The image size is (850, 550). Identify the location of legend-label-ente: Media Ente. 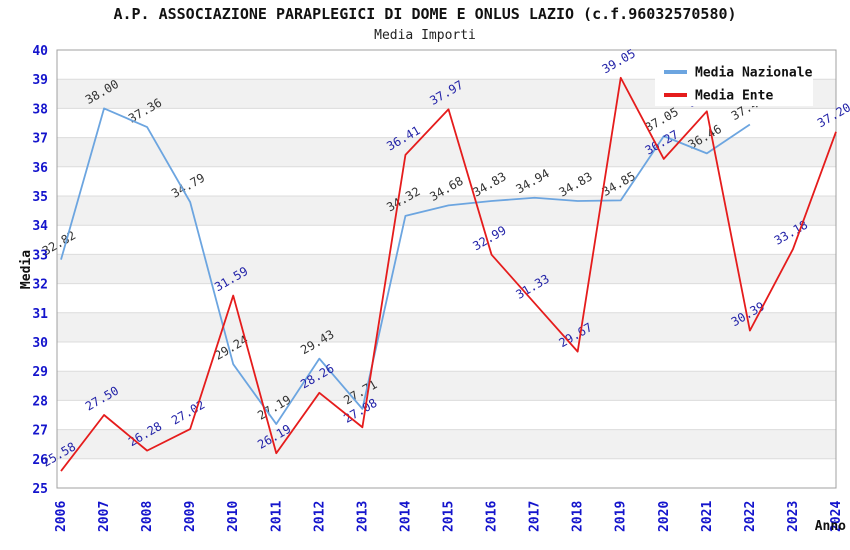
(734, 96).